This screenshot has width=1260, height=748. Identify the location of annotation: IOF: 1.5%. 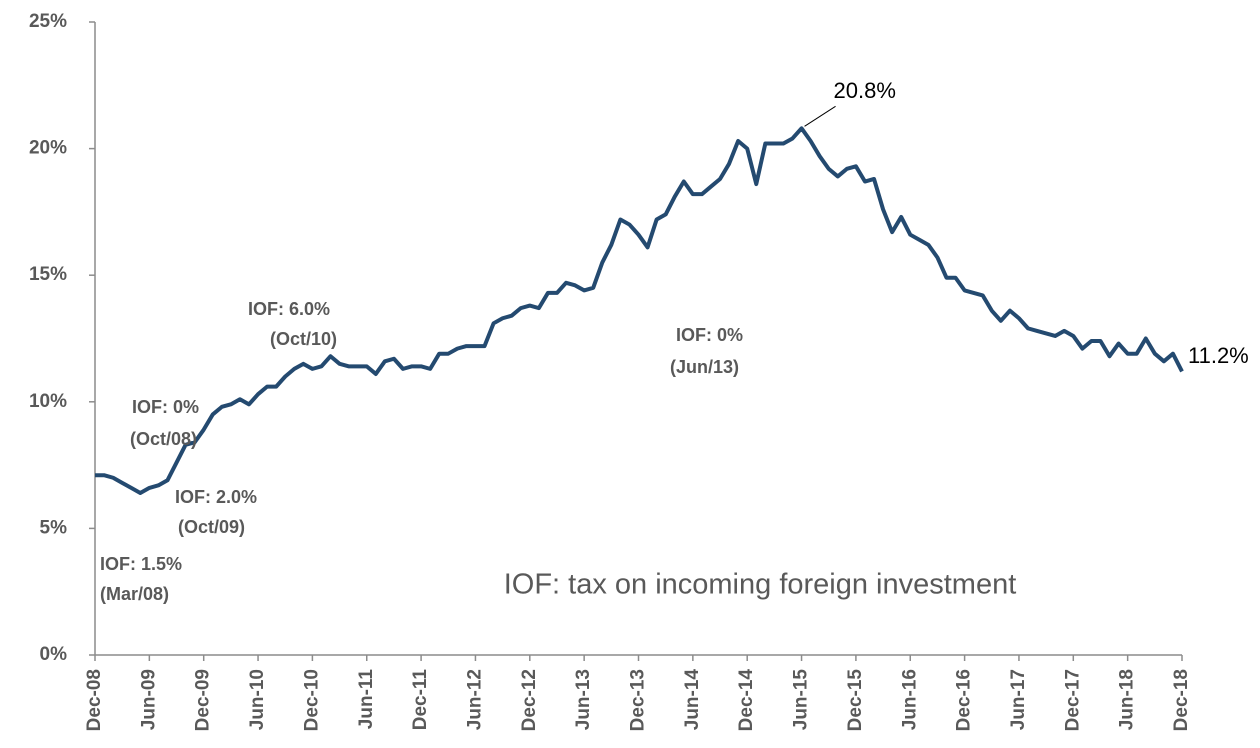
(141, 564).